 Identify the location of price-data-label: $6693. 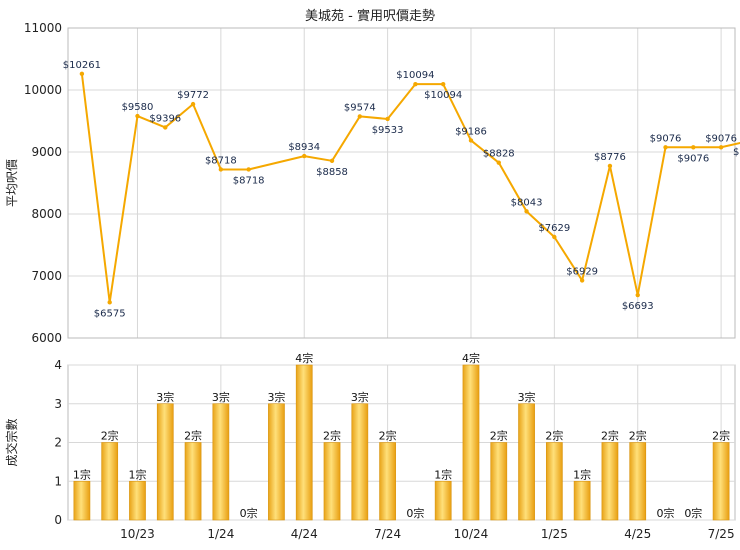
(638, 306).